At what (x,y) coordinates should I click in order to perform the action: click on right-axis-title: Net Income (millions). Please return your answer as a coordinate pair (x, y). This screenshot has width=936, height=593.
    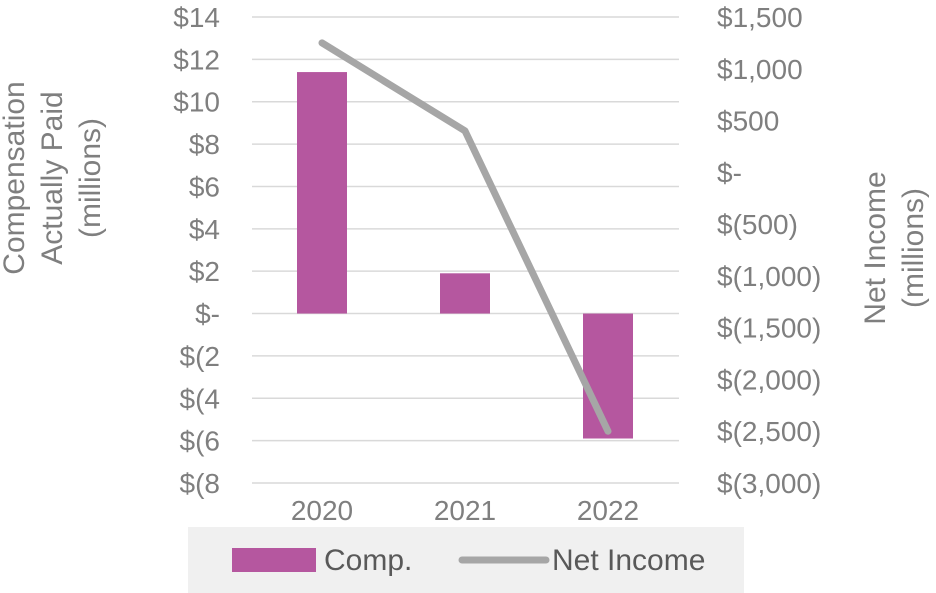
    Looking at the image, I should click on (894, 247).